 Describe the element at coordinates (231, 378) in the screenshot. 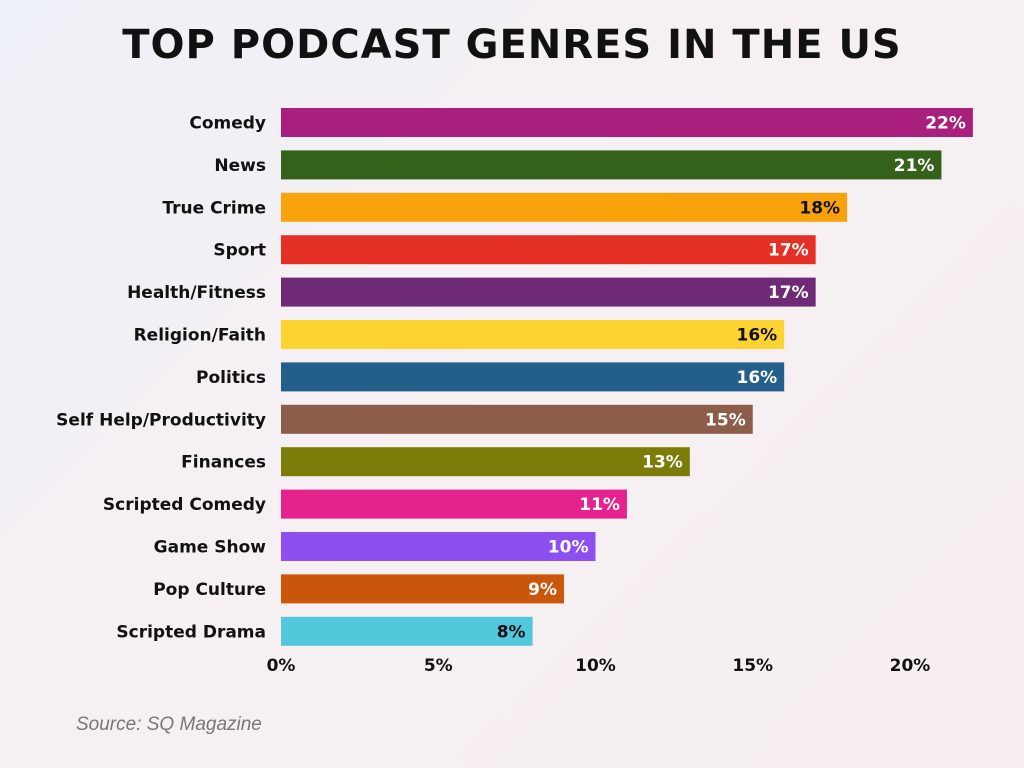

I see `category-label: Politics` at that location.